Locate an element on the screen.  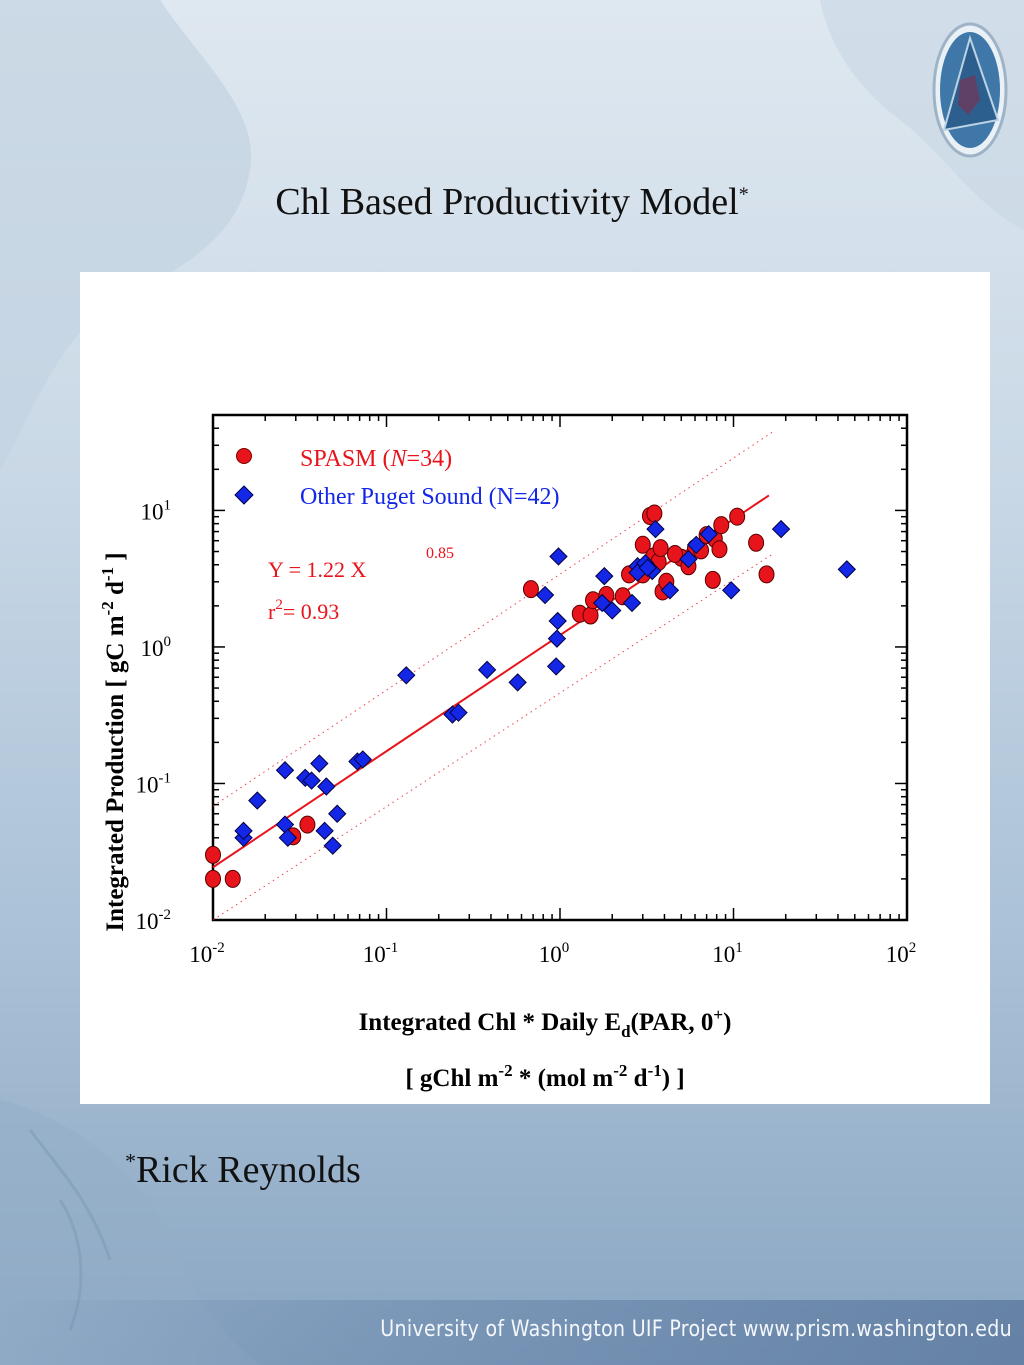
x-tick-label: 10⁻¹ is located at coordinates (381, 953).